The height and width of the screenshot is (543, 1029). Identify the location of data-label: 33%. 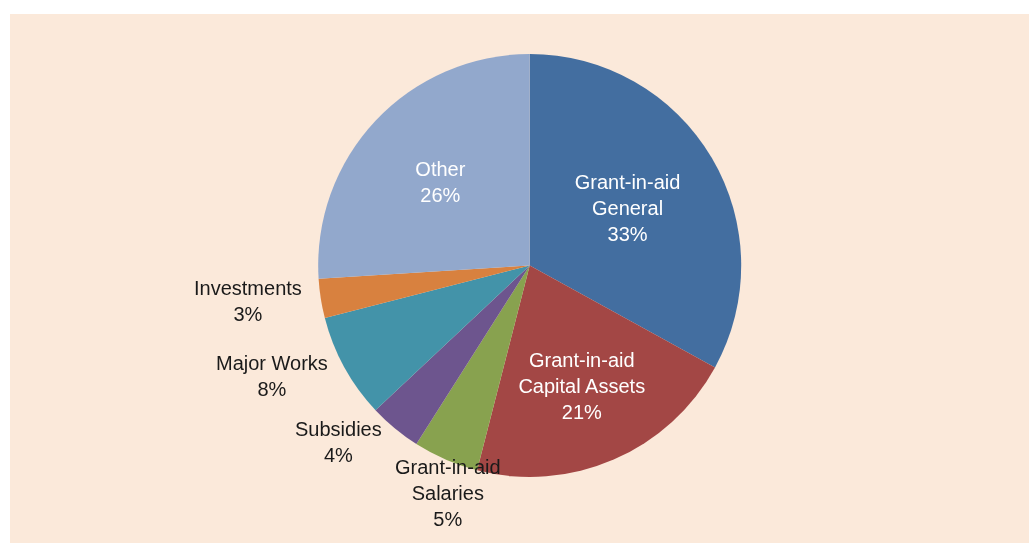
(627, 233).